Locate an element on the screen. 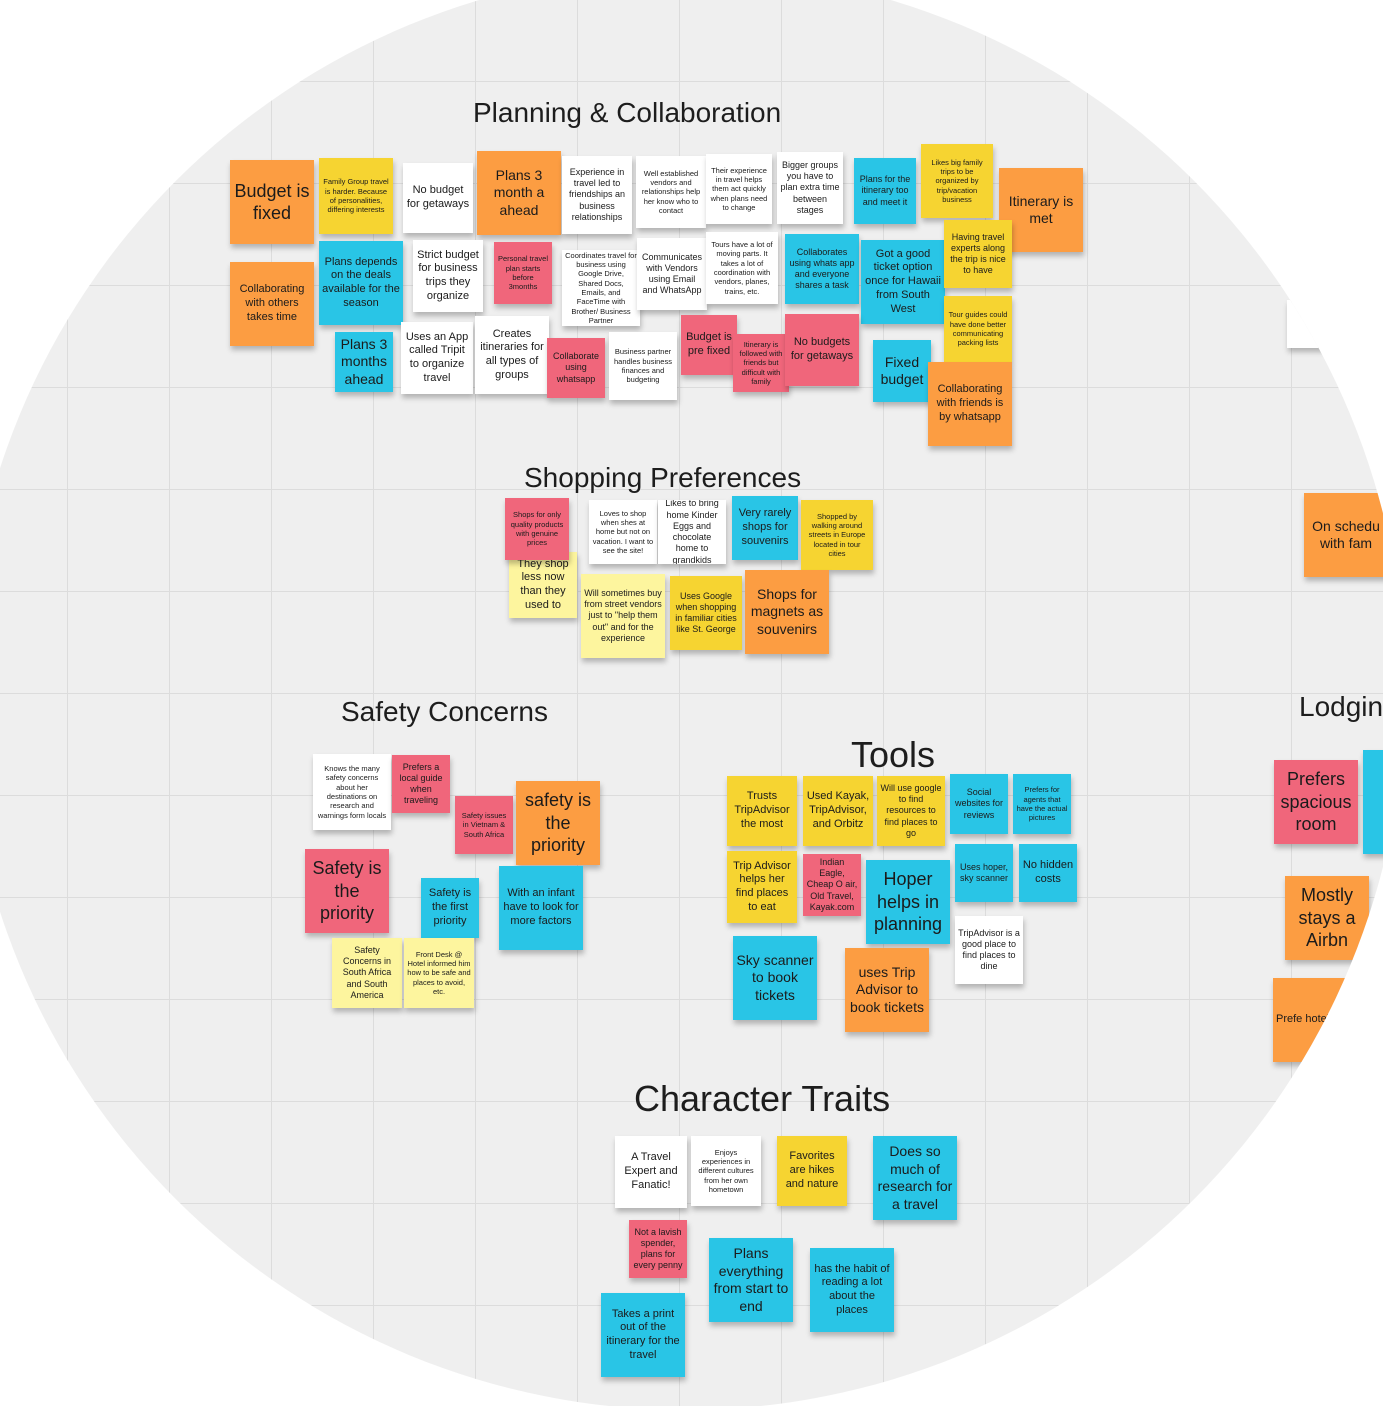 The height and width of the screenshot is (1406, 1383). sticky-note: Shops for magnets as souvenirs is located at coordinates (787, 612).